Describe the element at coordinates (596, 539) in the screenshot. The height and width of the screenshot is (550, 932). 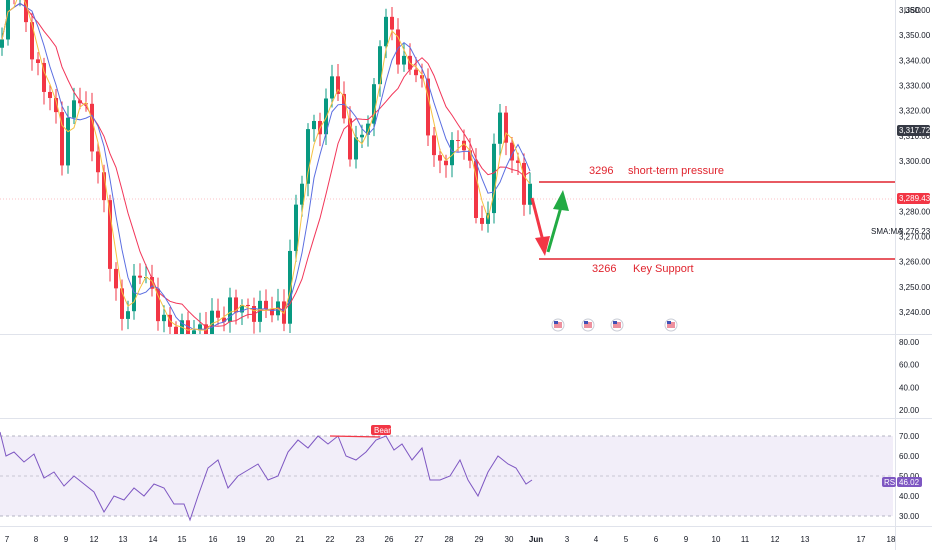
I see `time-tick-label: 4` at that location.